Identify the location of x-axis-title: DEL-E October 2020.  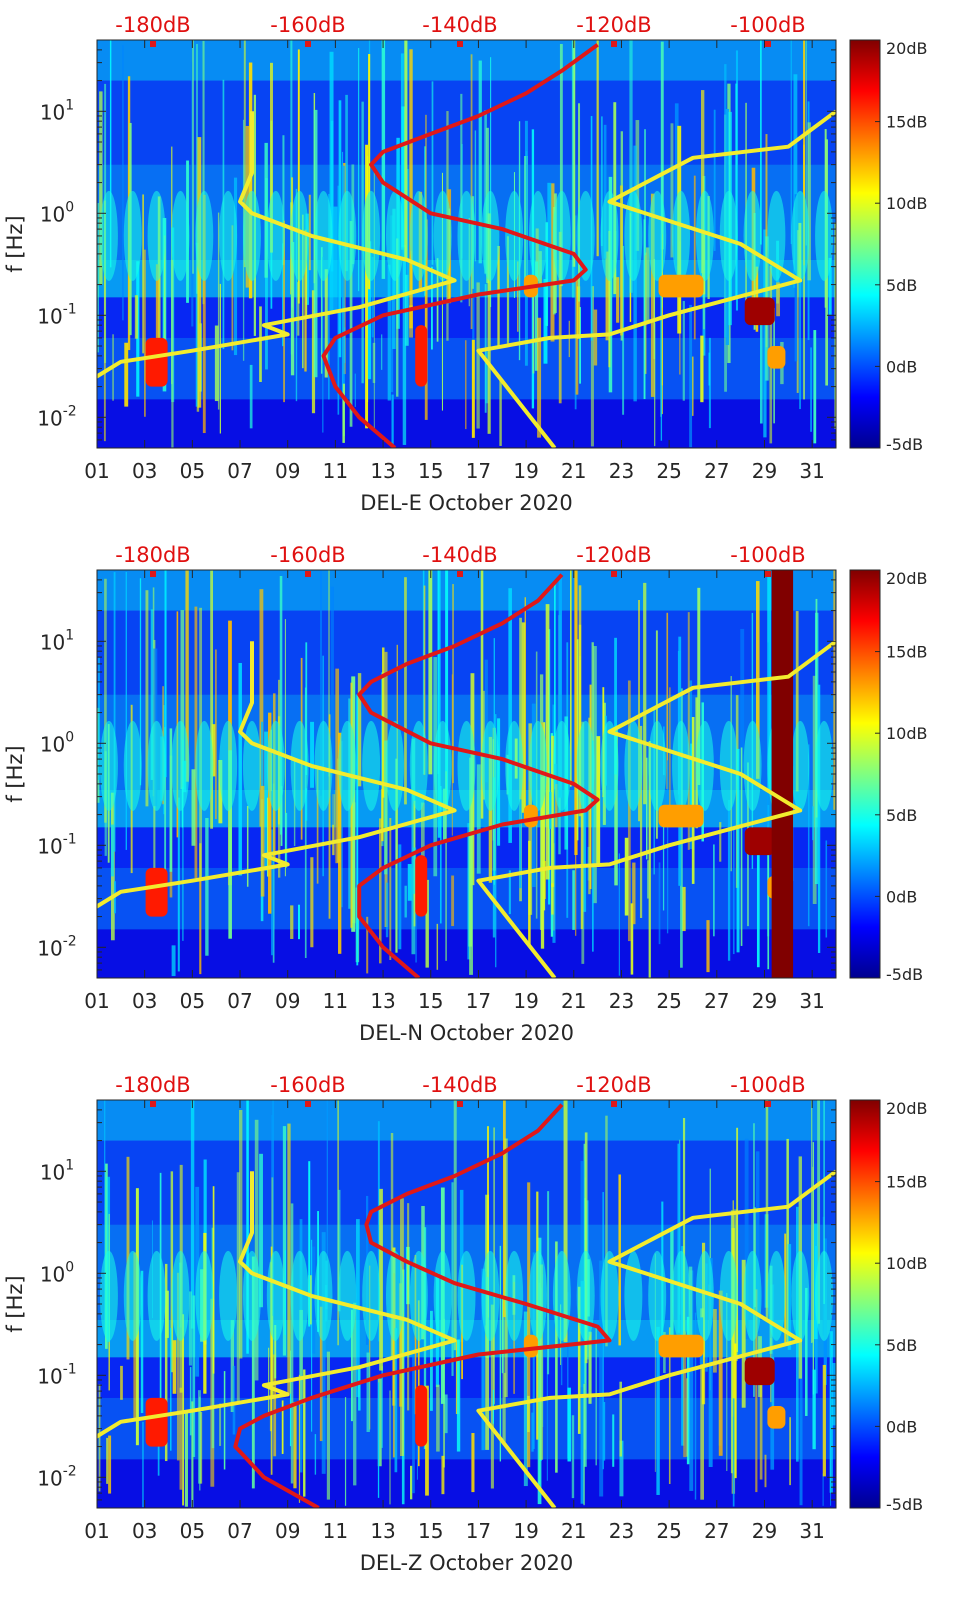
(466, 503).